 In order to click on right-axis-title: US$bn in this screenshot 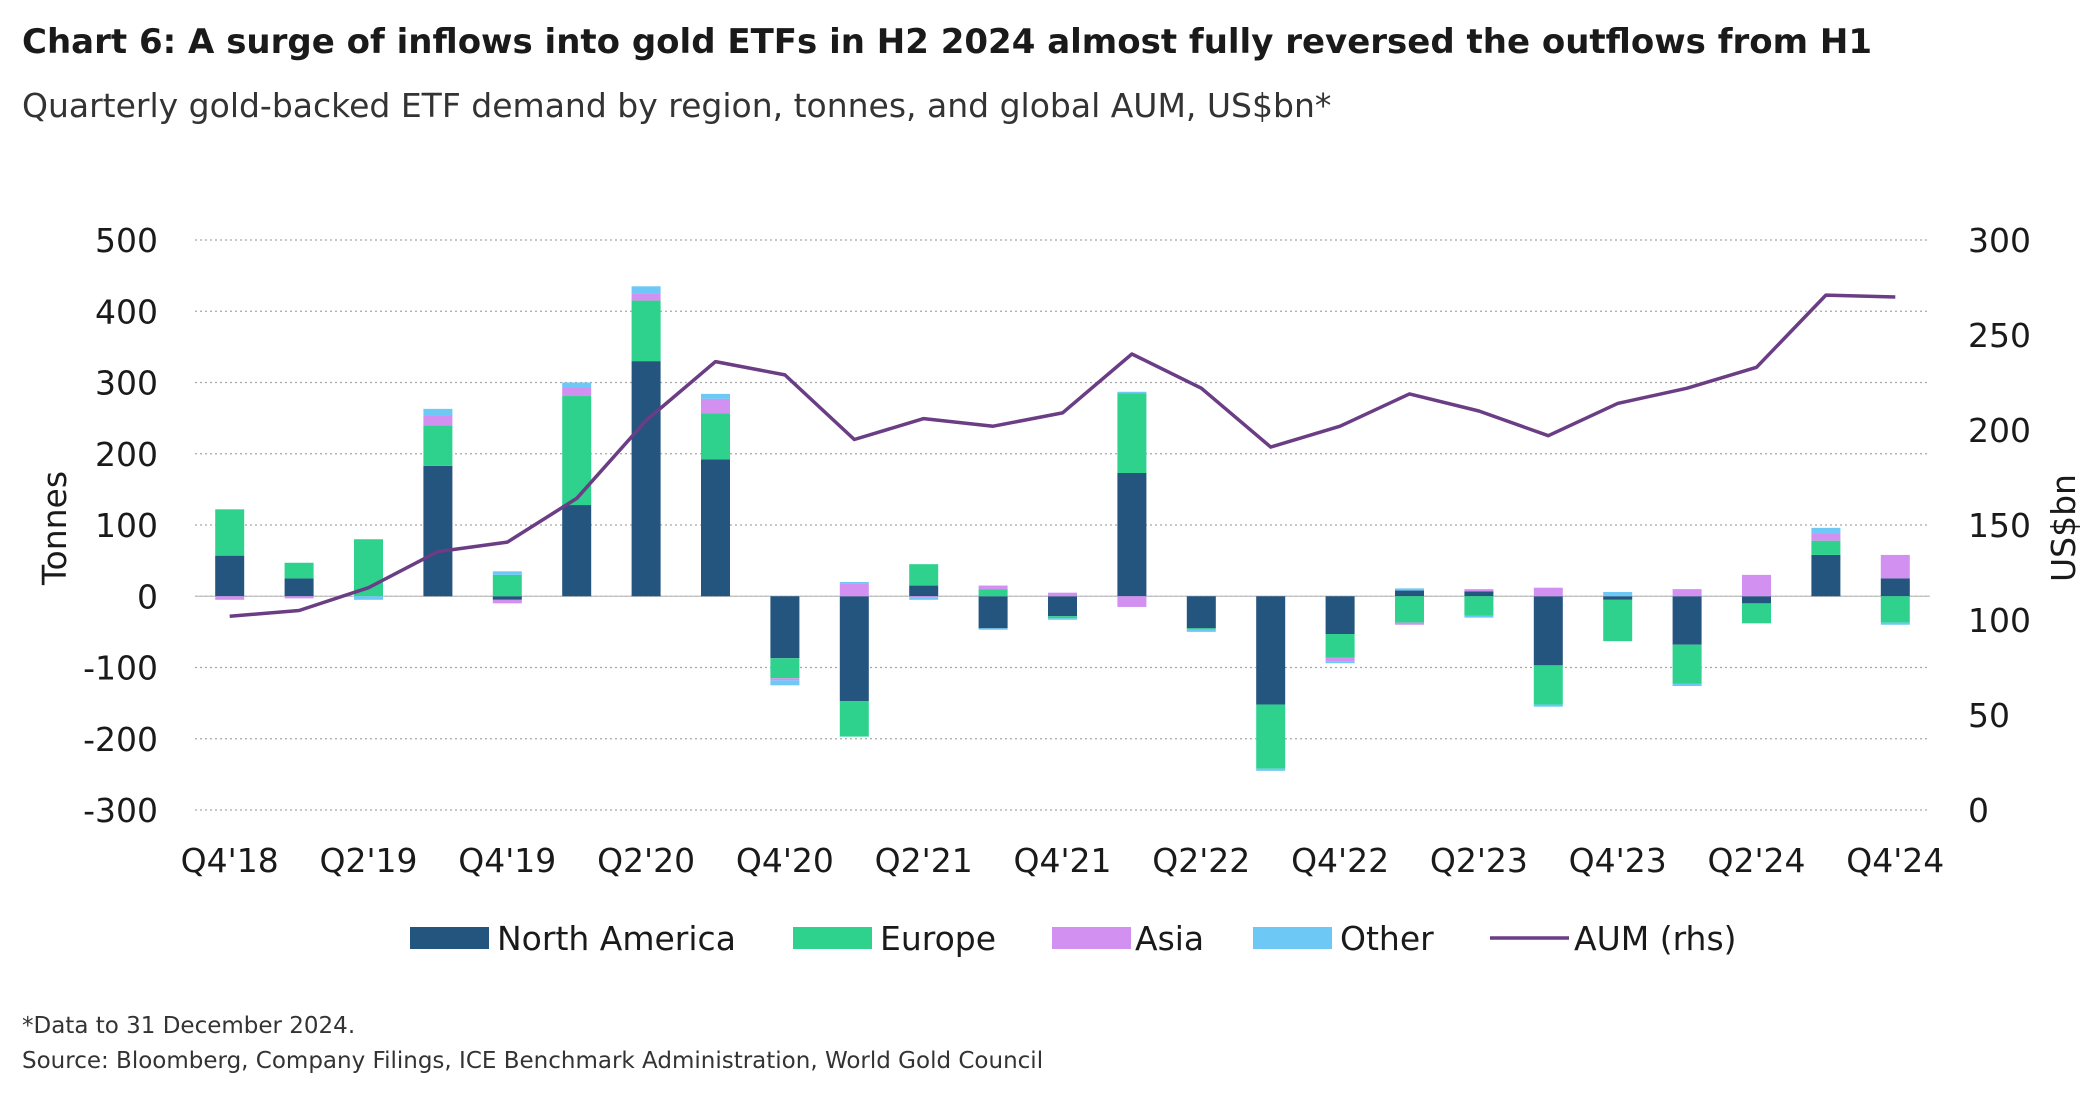, I will do `click(2063, 528)`.